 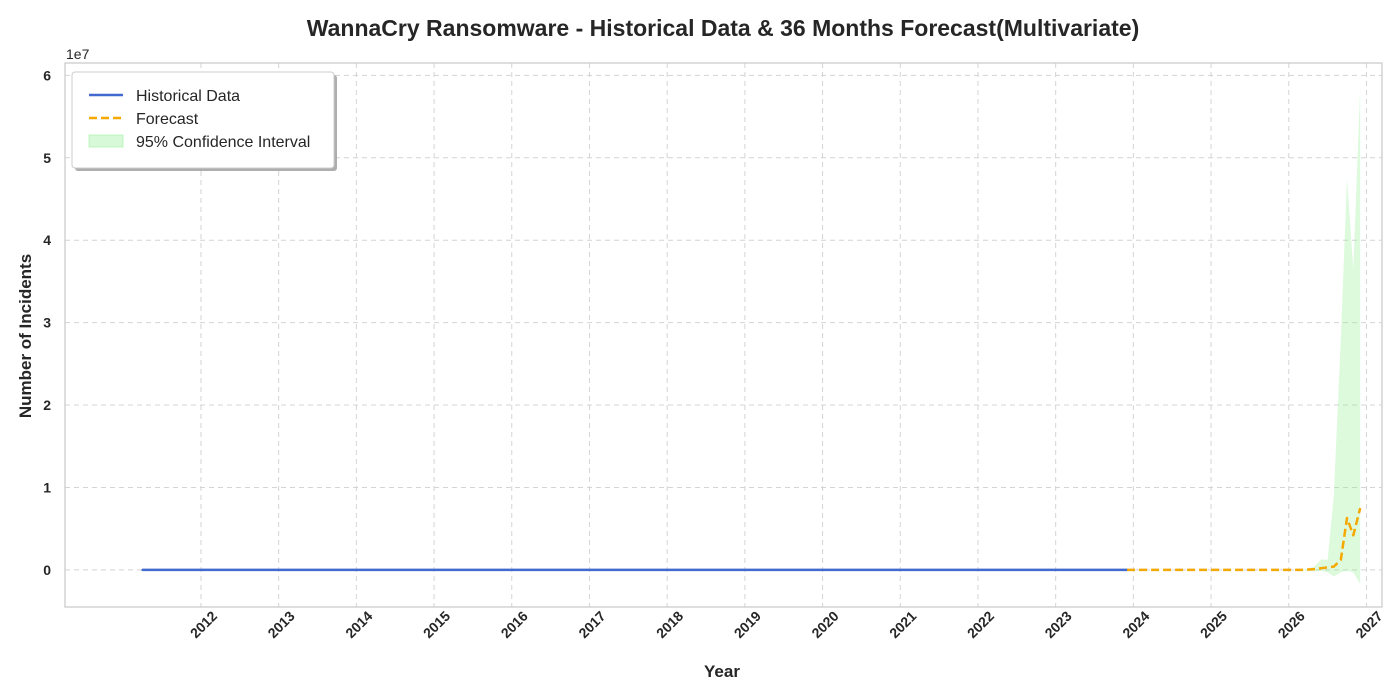 What do you see at coordinates (78, 54) in the screenshot?
I see `y-offset-label: 1e7` at bounding box center [78, 54].